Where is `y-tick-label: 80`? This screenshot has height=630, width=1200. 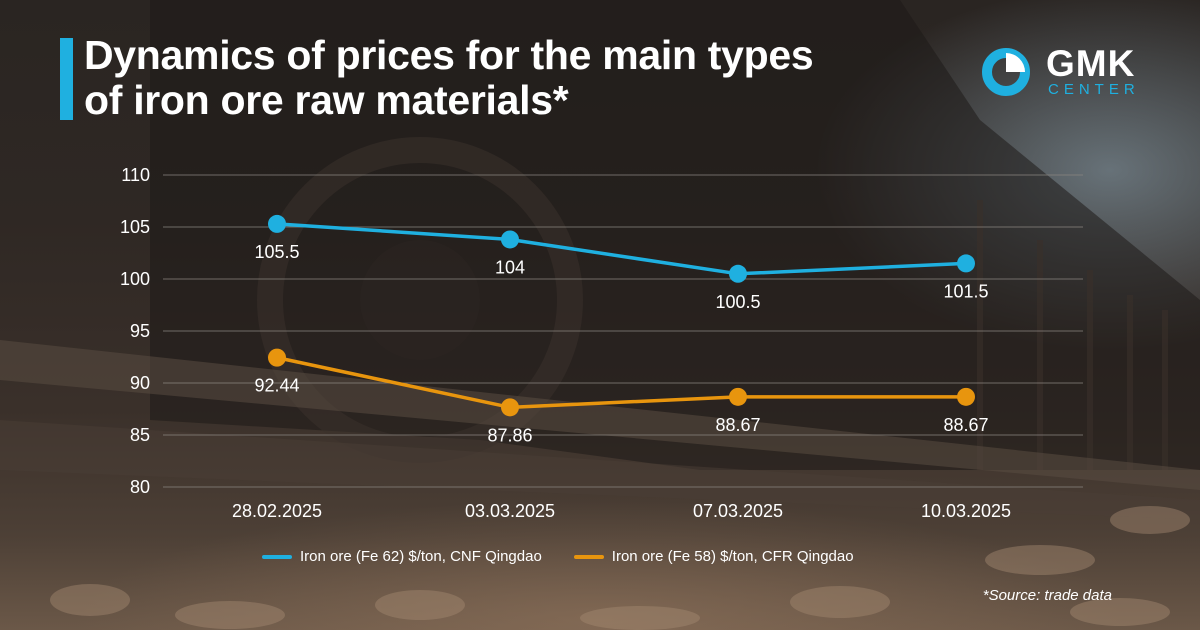 y-tick-label: 80 is located at coordinates (140, 487).